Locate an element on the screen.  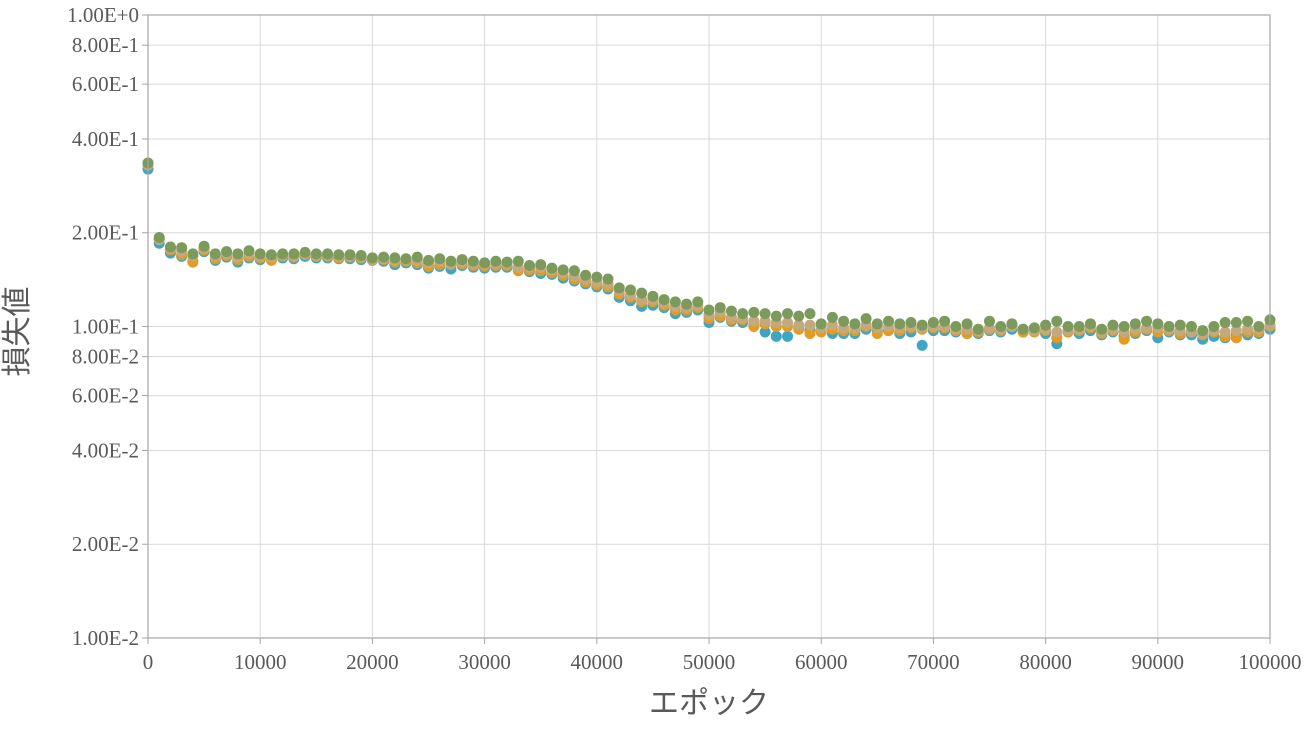
y-tick-label: 1.00E-1 is located at coordinates (105, 327).